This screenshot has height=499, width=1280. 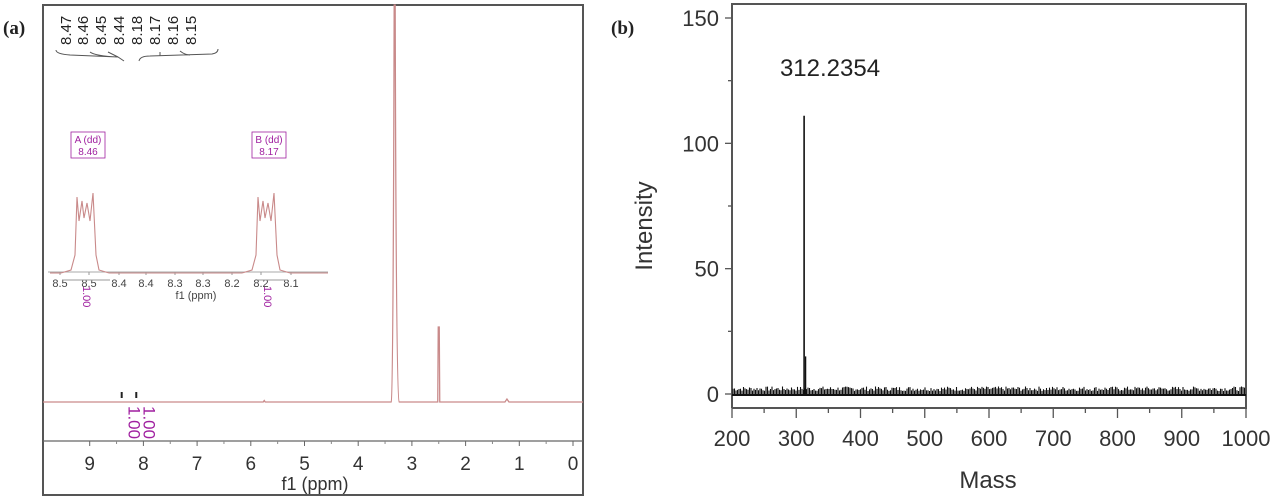 I want to click on nmr-x-tick-label: 0, so click(x=573, y=464).